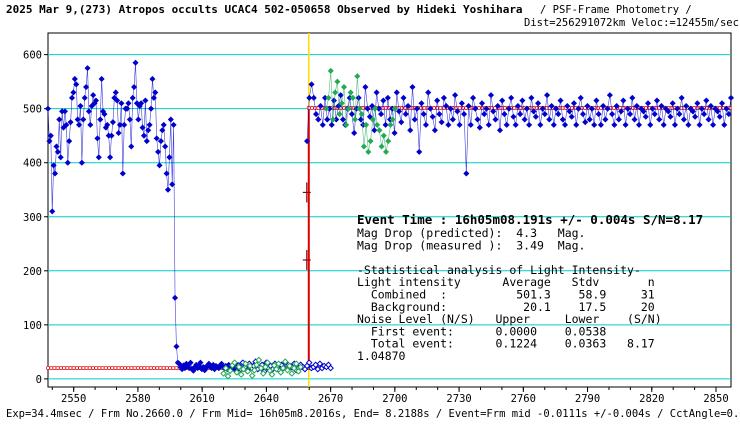  What do you see at coordinates (39, 380) in the screenshot?
I see `y-tick-label: 0` at bounding box center [39, 380].